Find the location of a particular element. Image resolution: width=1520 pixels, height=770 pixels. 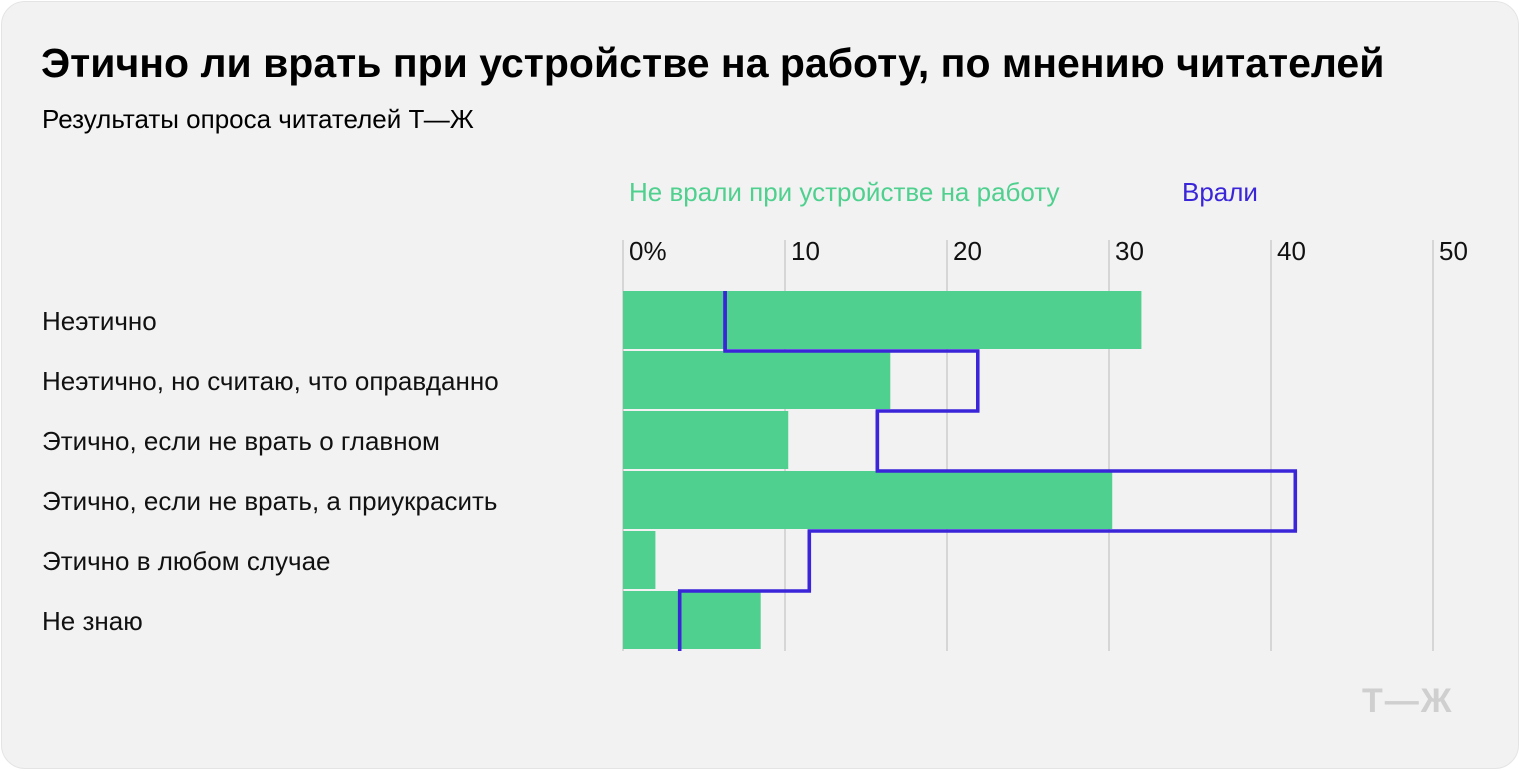

x-tick-label: 20 is located at coordinates (967, 251).